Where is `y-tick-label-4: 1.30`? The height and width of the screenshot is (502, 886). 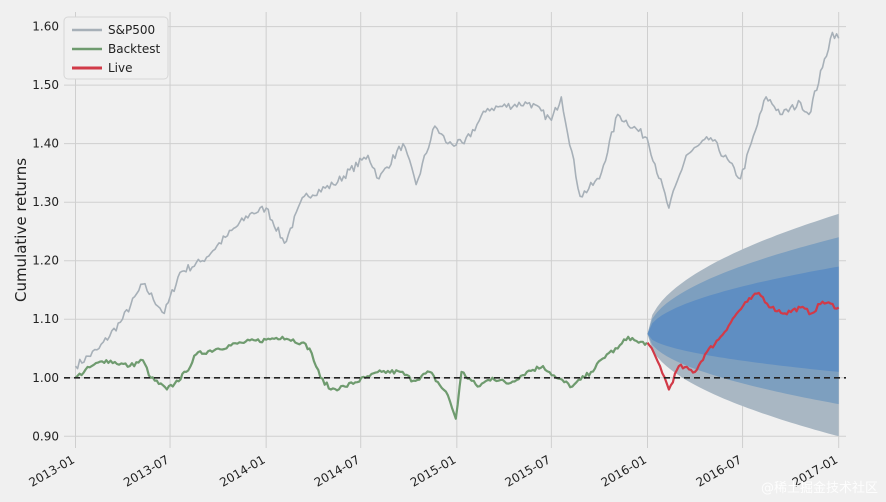
y-tick-label-4: 1.30 is located at coordinates (45, 202).